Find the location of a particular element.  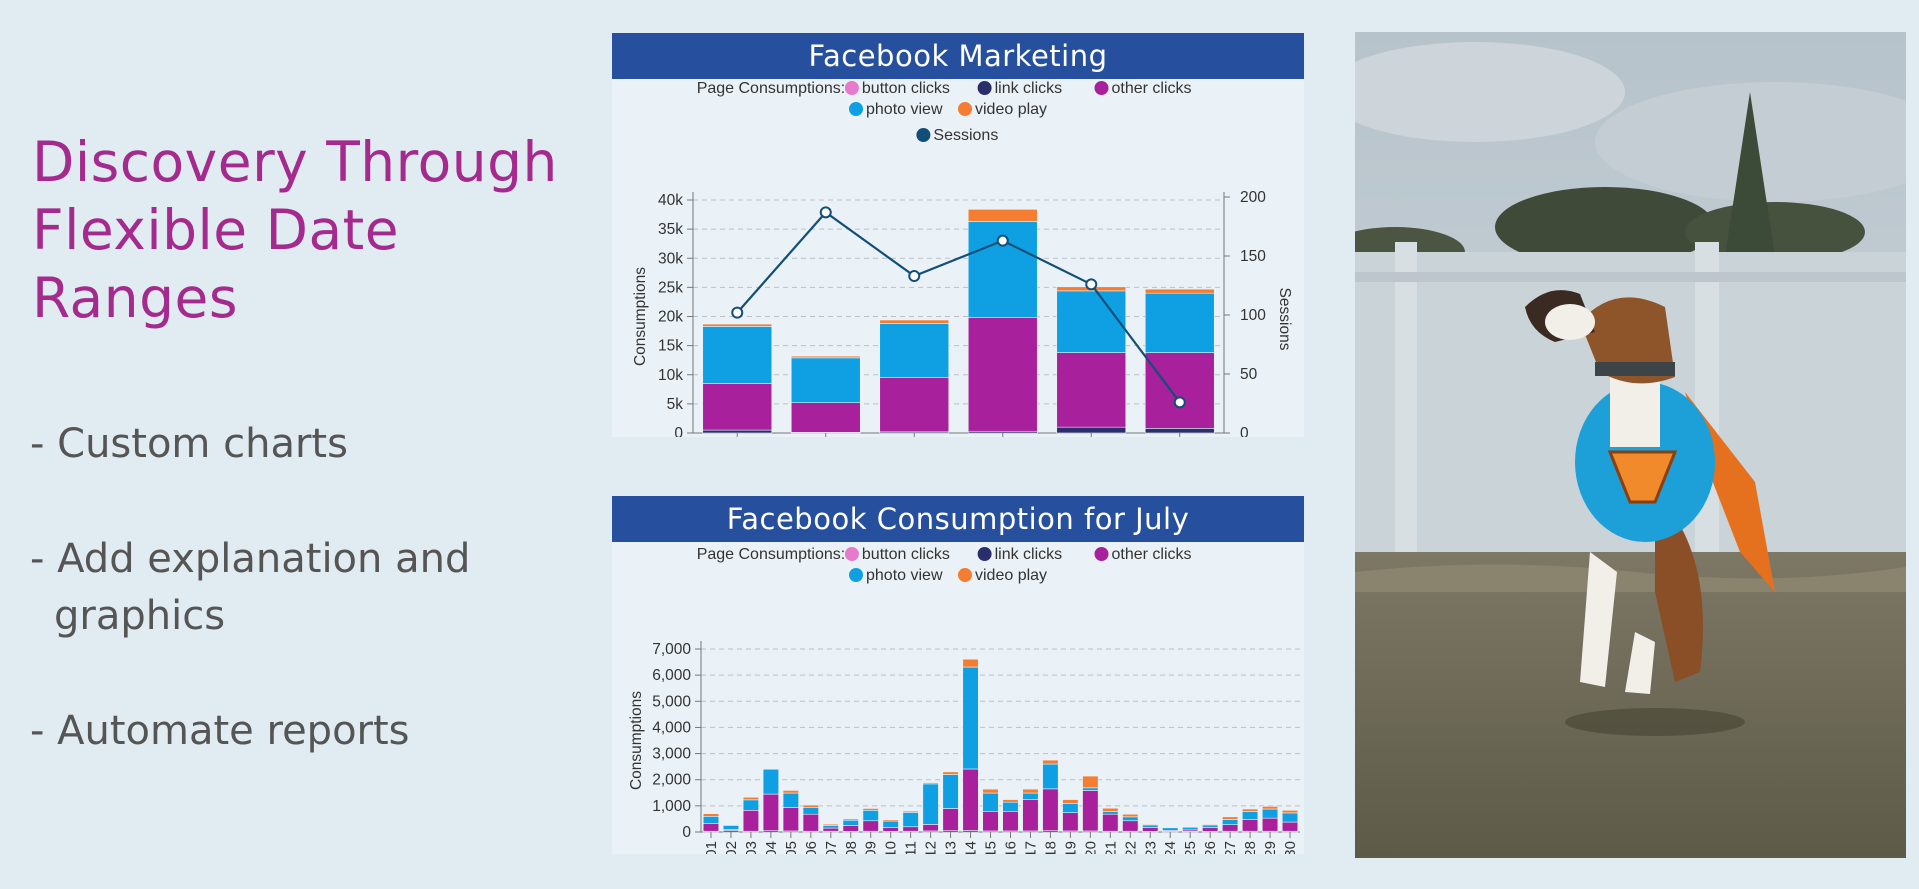

slide-title-line: Ranges is located at coordinates (135, 298).